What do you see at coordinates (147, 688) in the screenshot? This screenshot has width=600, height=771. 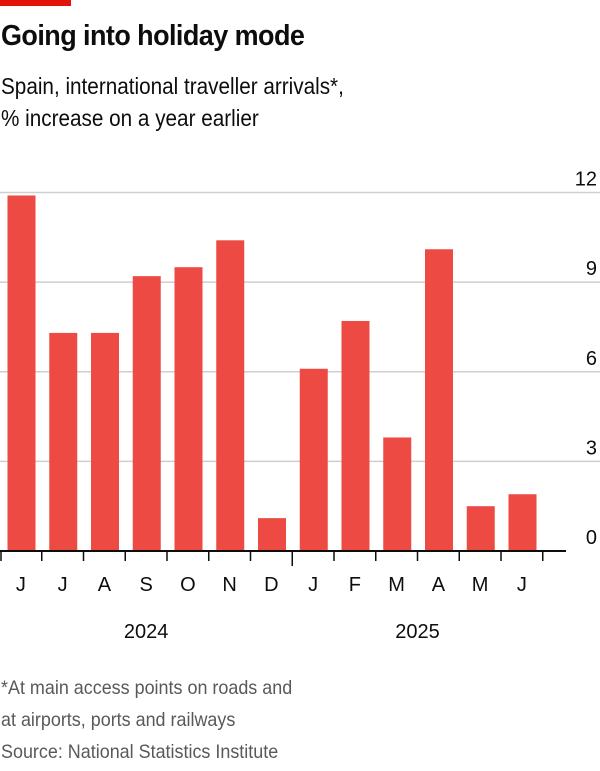 I see `footnote-line-1: *At main access points on roads and` at bounding box center [147, 688].